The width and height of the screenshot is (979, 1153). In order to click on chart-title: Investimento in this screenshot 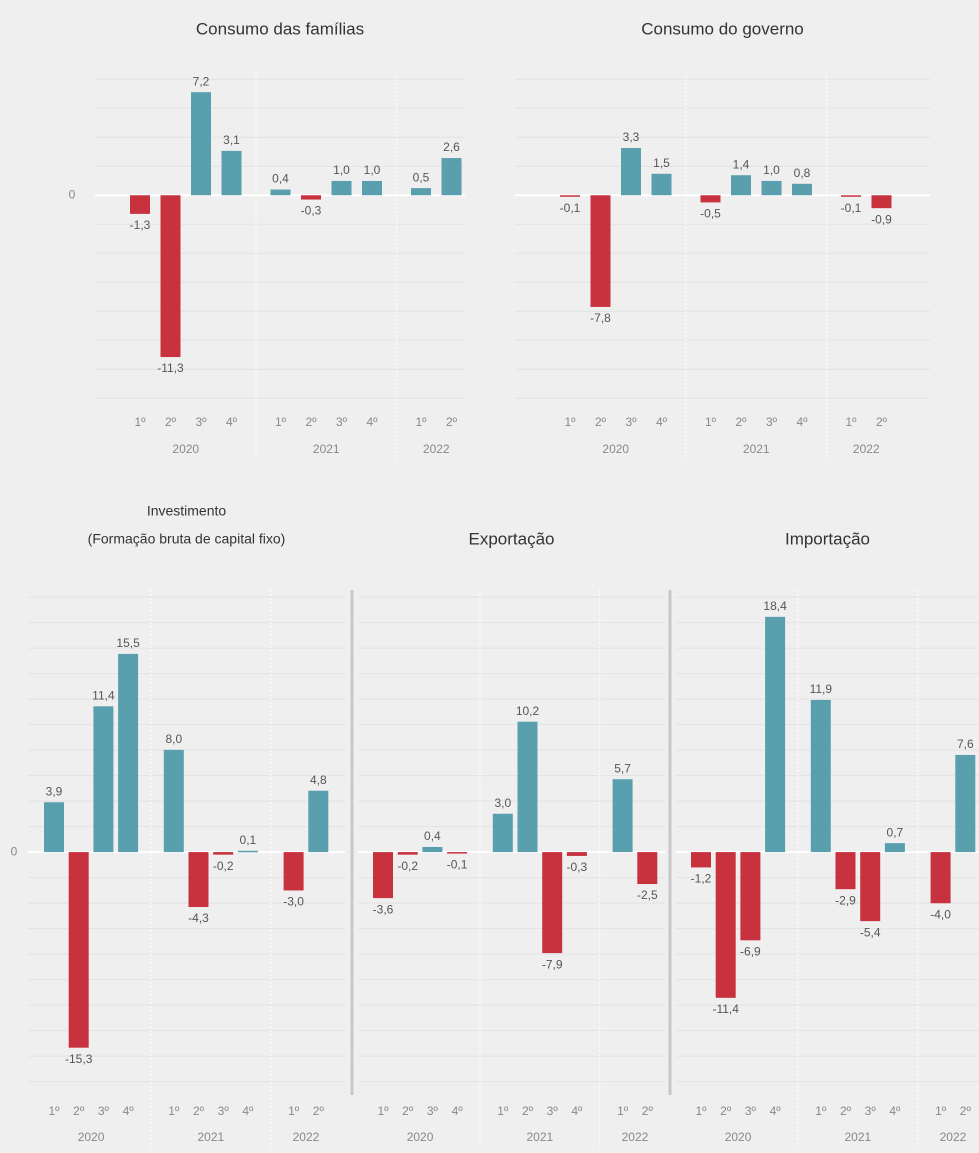, I will do `click(187, 511)`.